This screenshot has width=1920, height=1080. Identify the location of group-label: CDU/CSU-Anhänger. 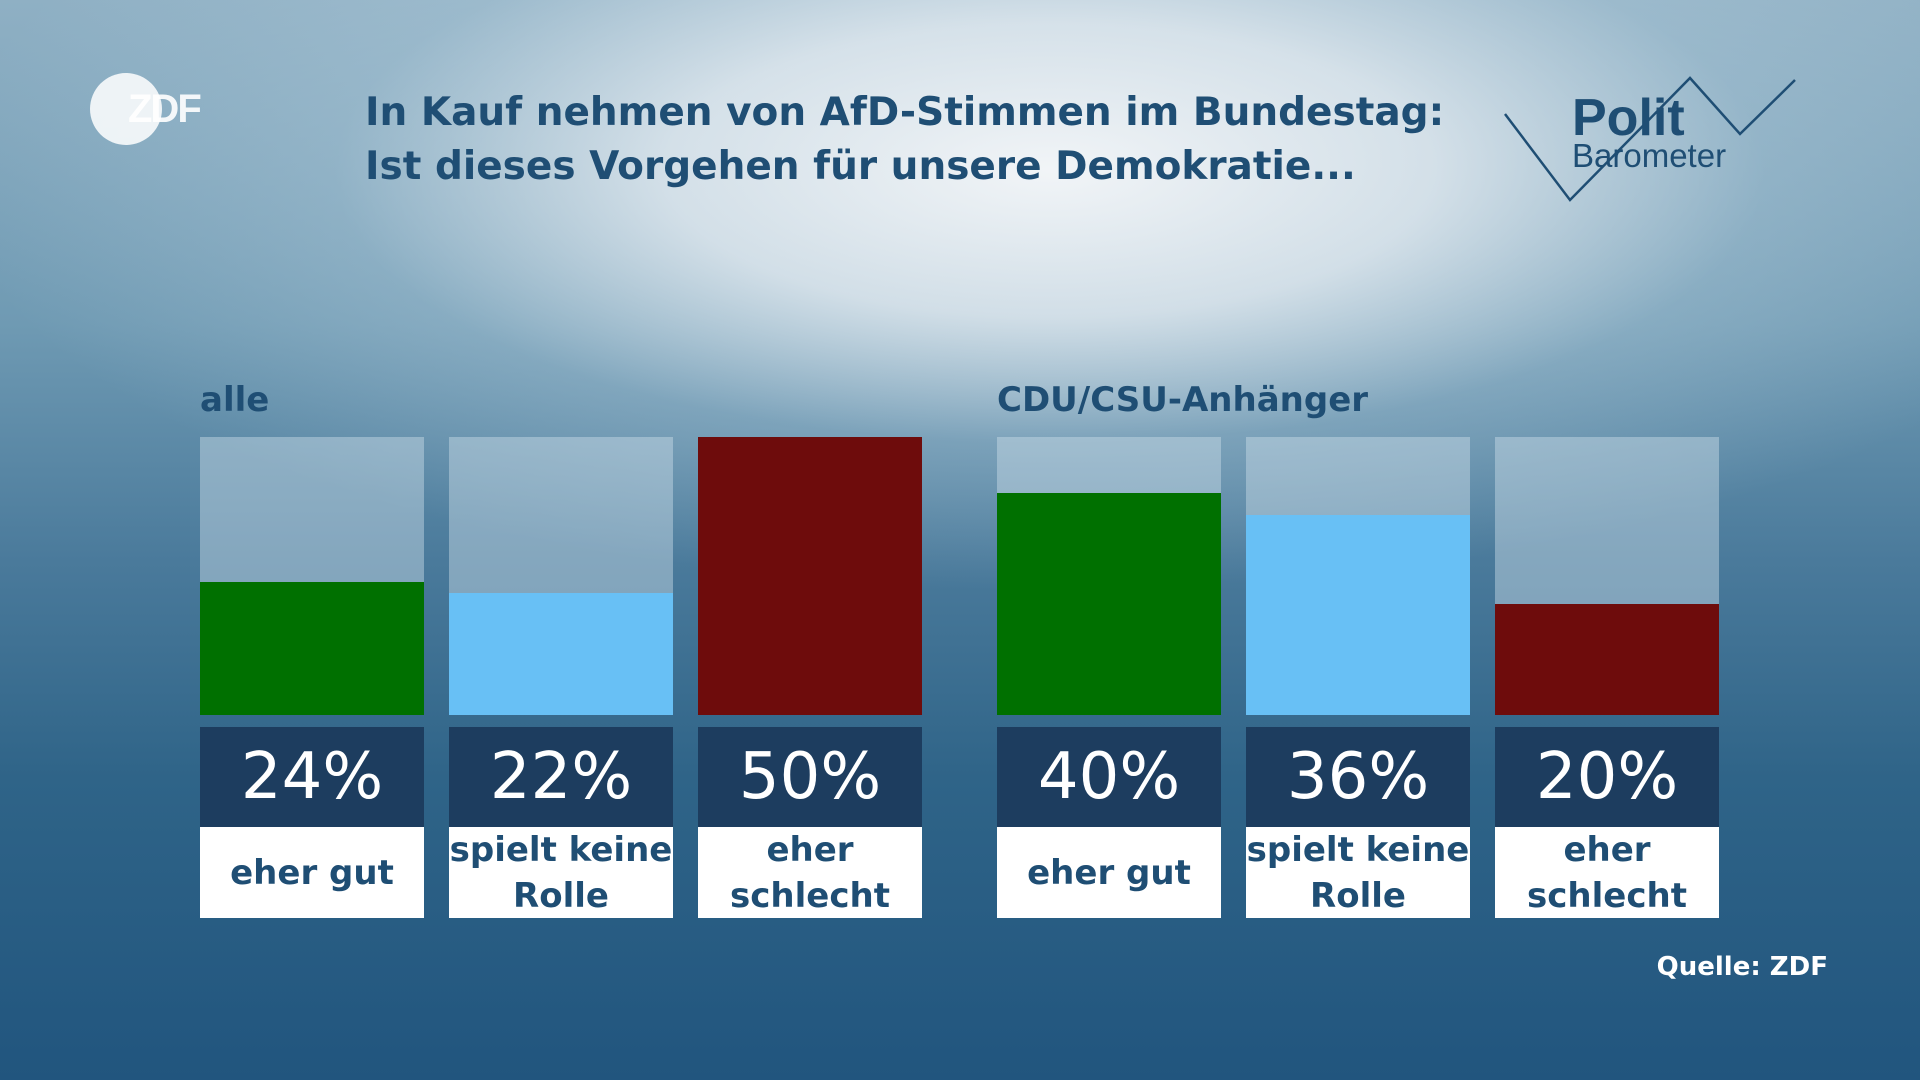
(1183, 400).